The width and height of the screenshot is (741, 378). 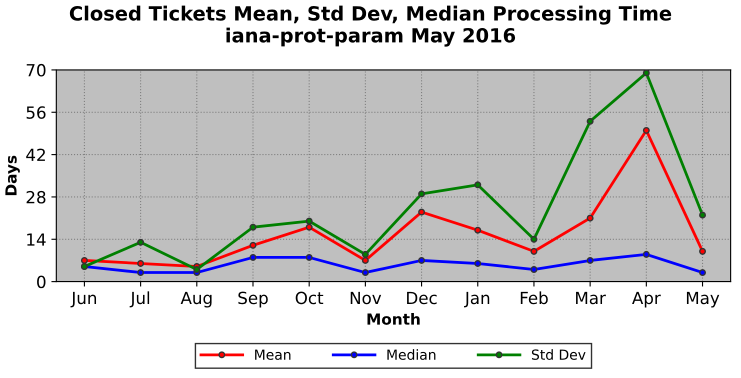 What do you see at coordinates (591, 298) in the screenshot?
I see `x-tick-label: Mar` at bounding box center [591, 298].